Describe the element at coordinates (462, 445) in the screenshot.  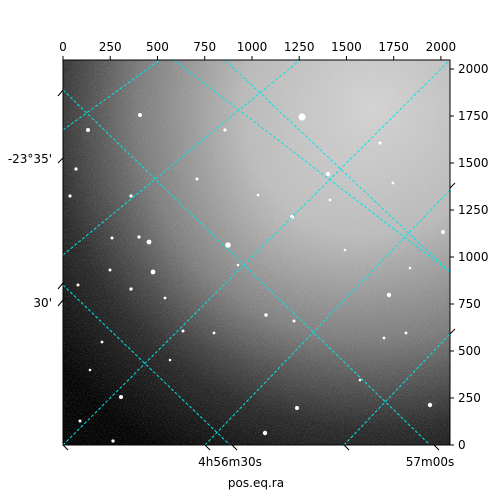
I see `y-tick-label: 0` at that location.